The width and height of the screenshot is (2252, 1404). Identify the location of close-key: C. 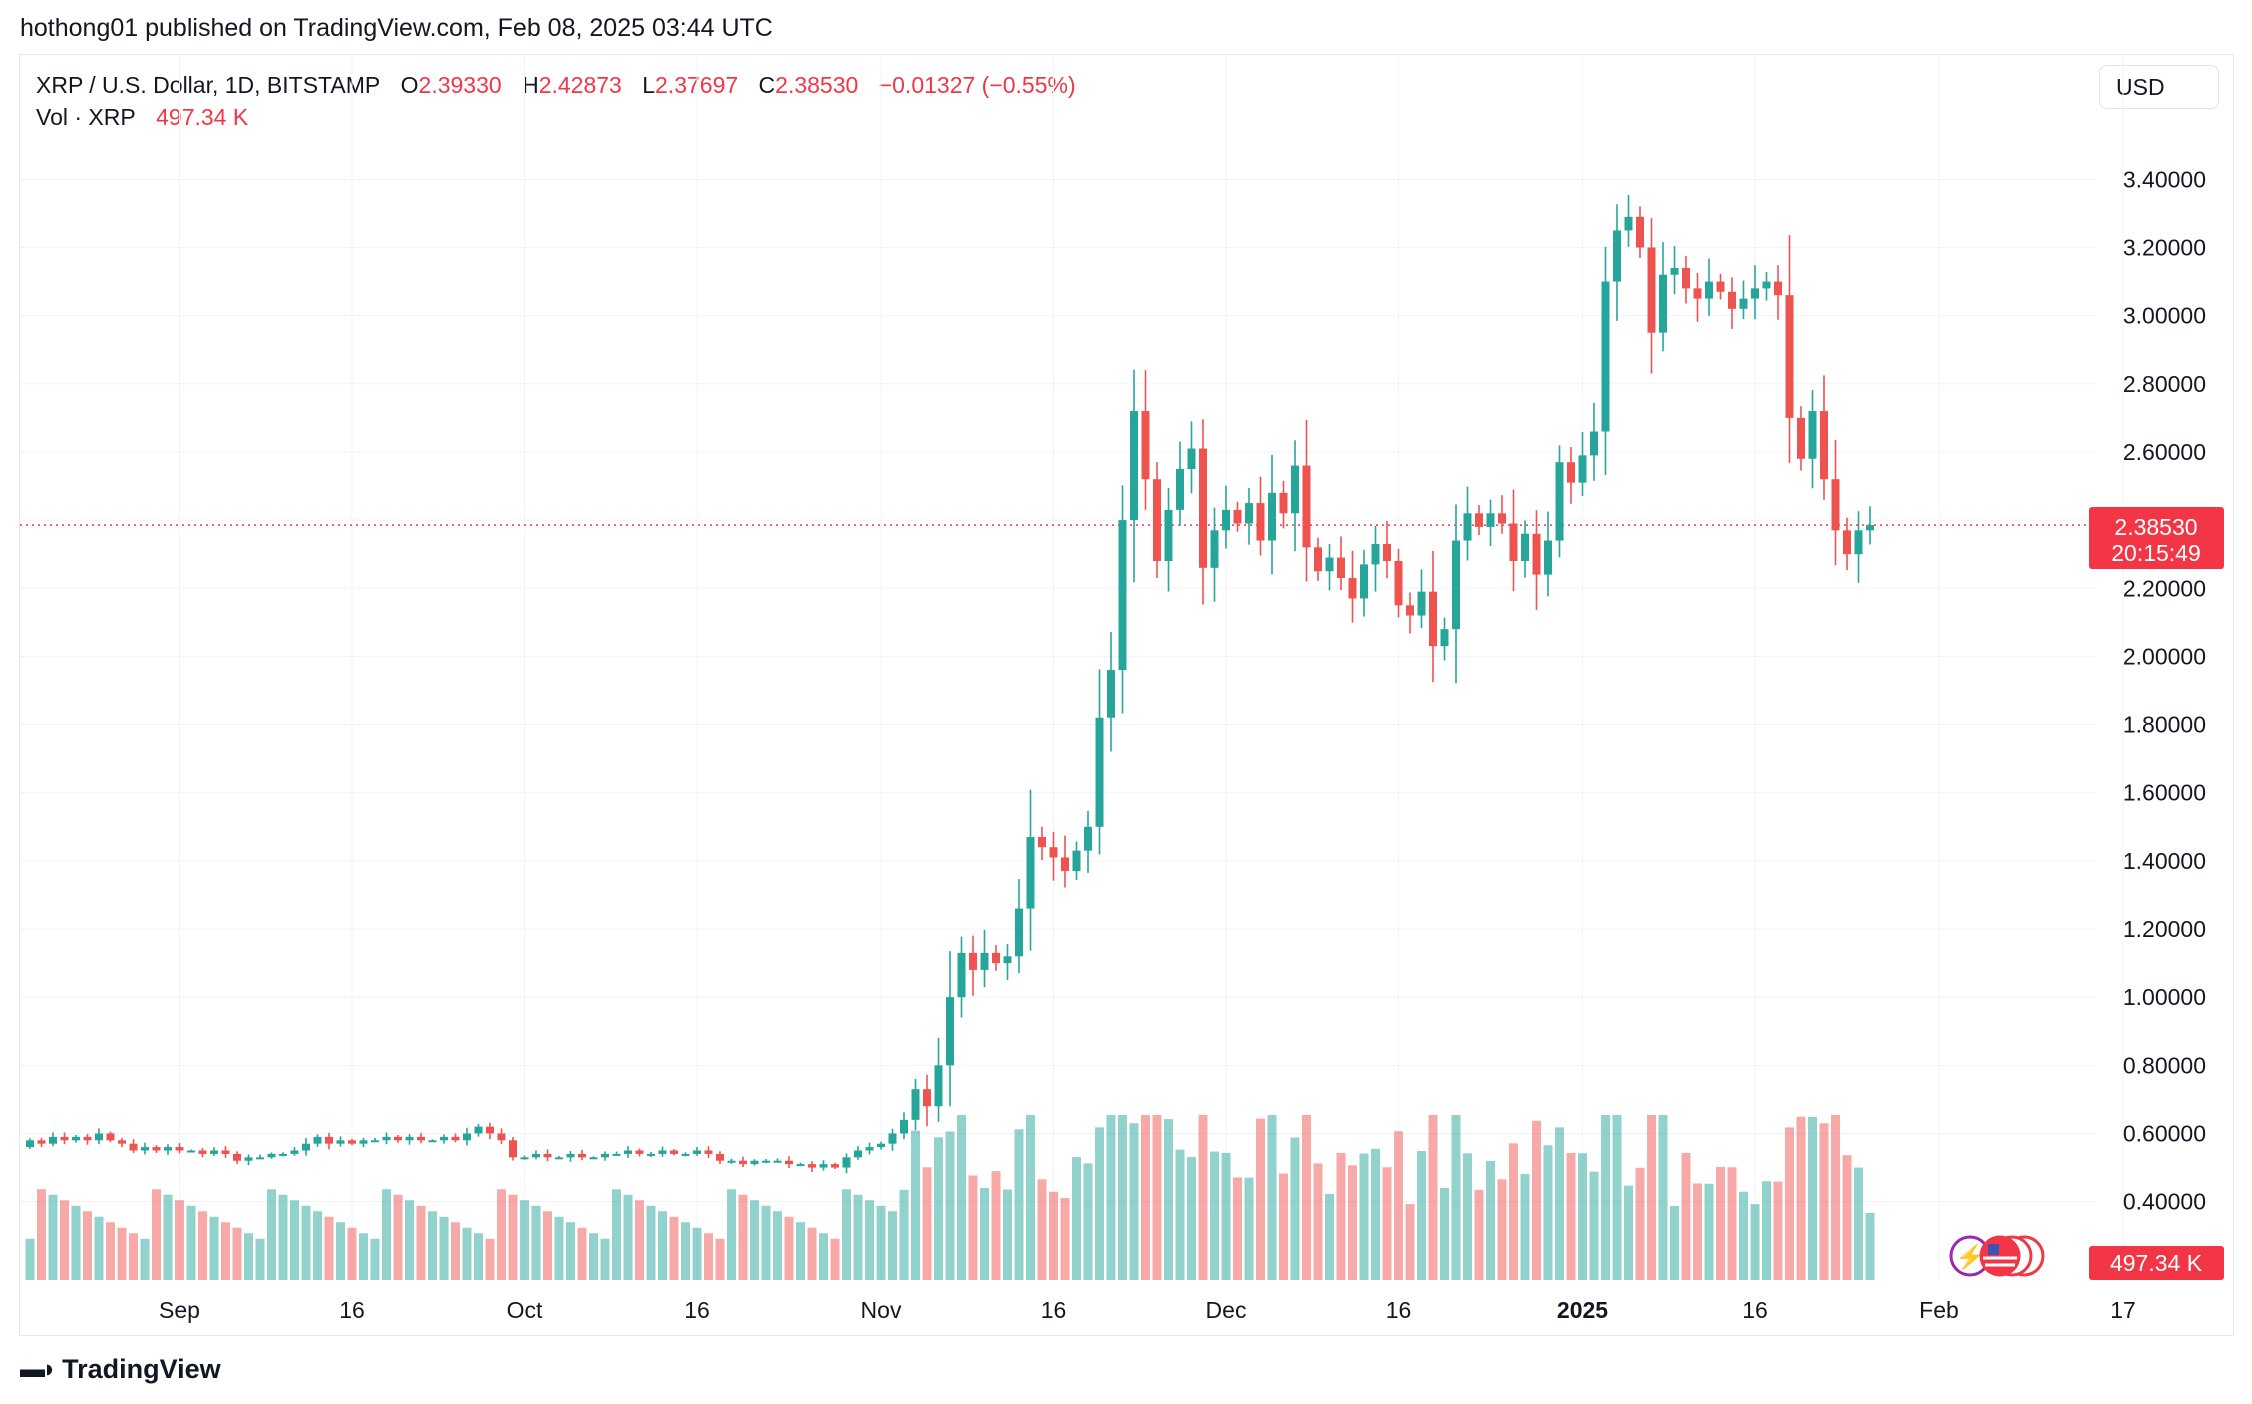
(767, 85).